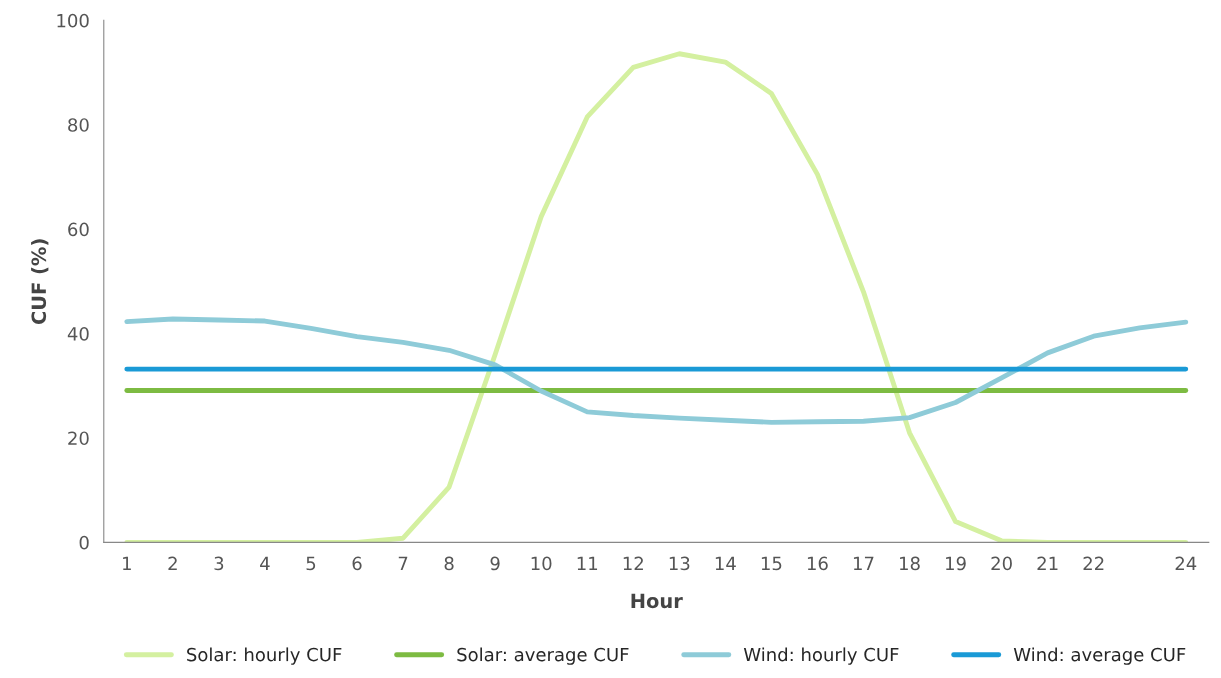  What do you see at coordinates (821, 656) in the screenshot?
I see `legend-label: Wind: hourly CUF` at bounding box center [821, 656].